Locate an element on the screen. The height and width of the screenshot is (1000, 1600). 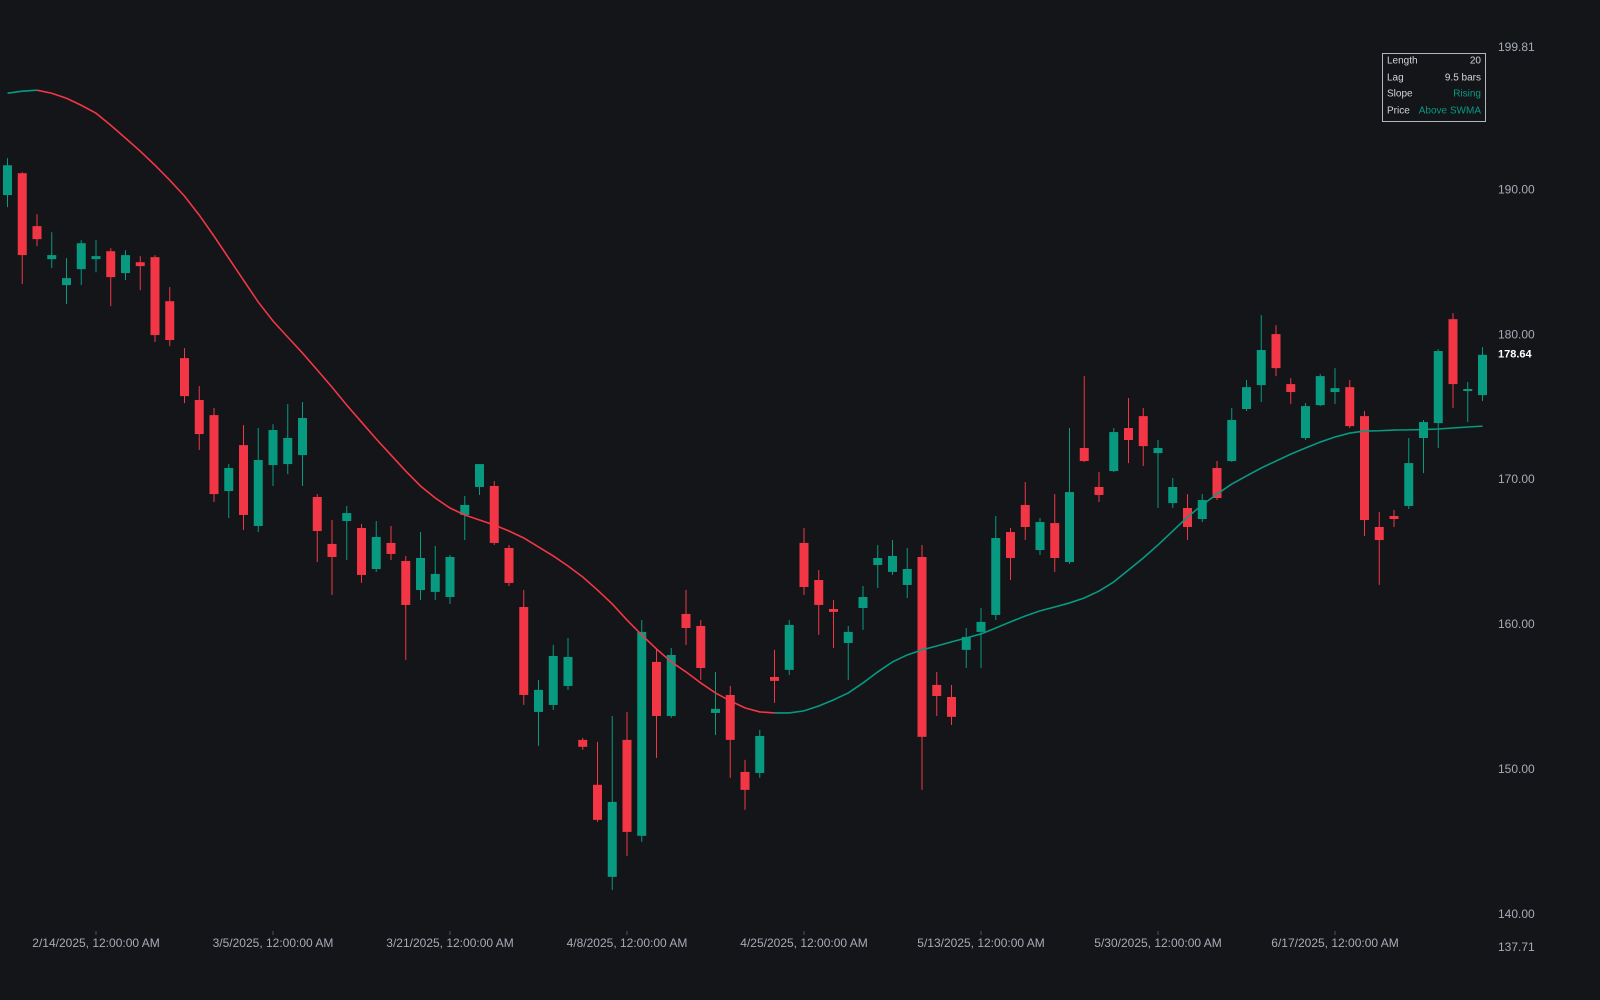
info-value: 9.5 bars is located at coordinates (1463, 78).